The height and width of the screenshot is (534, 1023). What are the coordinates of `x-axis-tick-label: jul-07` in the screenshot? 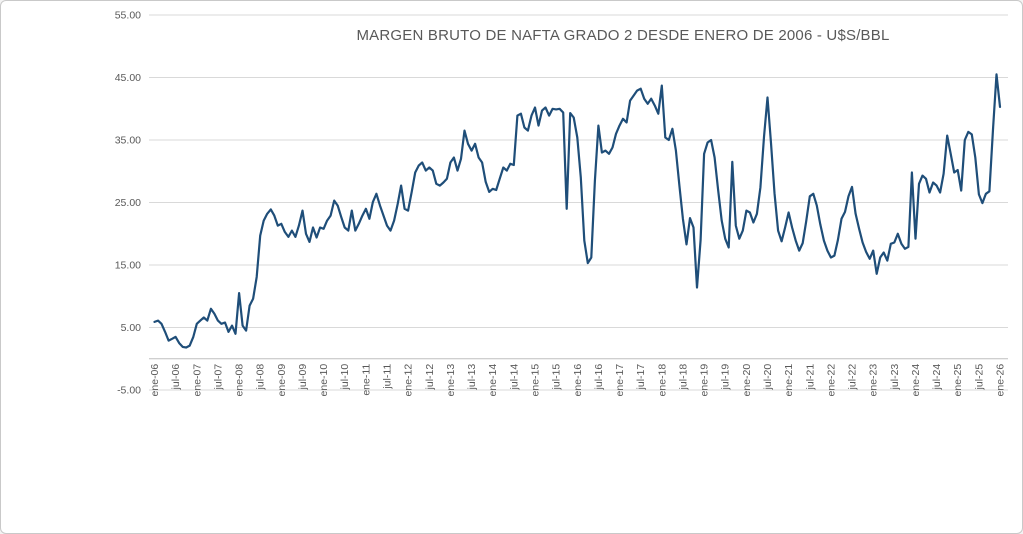 It's located at (218, 377).